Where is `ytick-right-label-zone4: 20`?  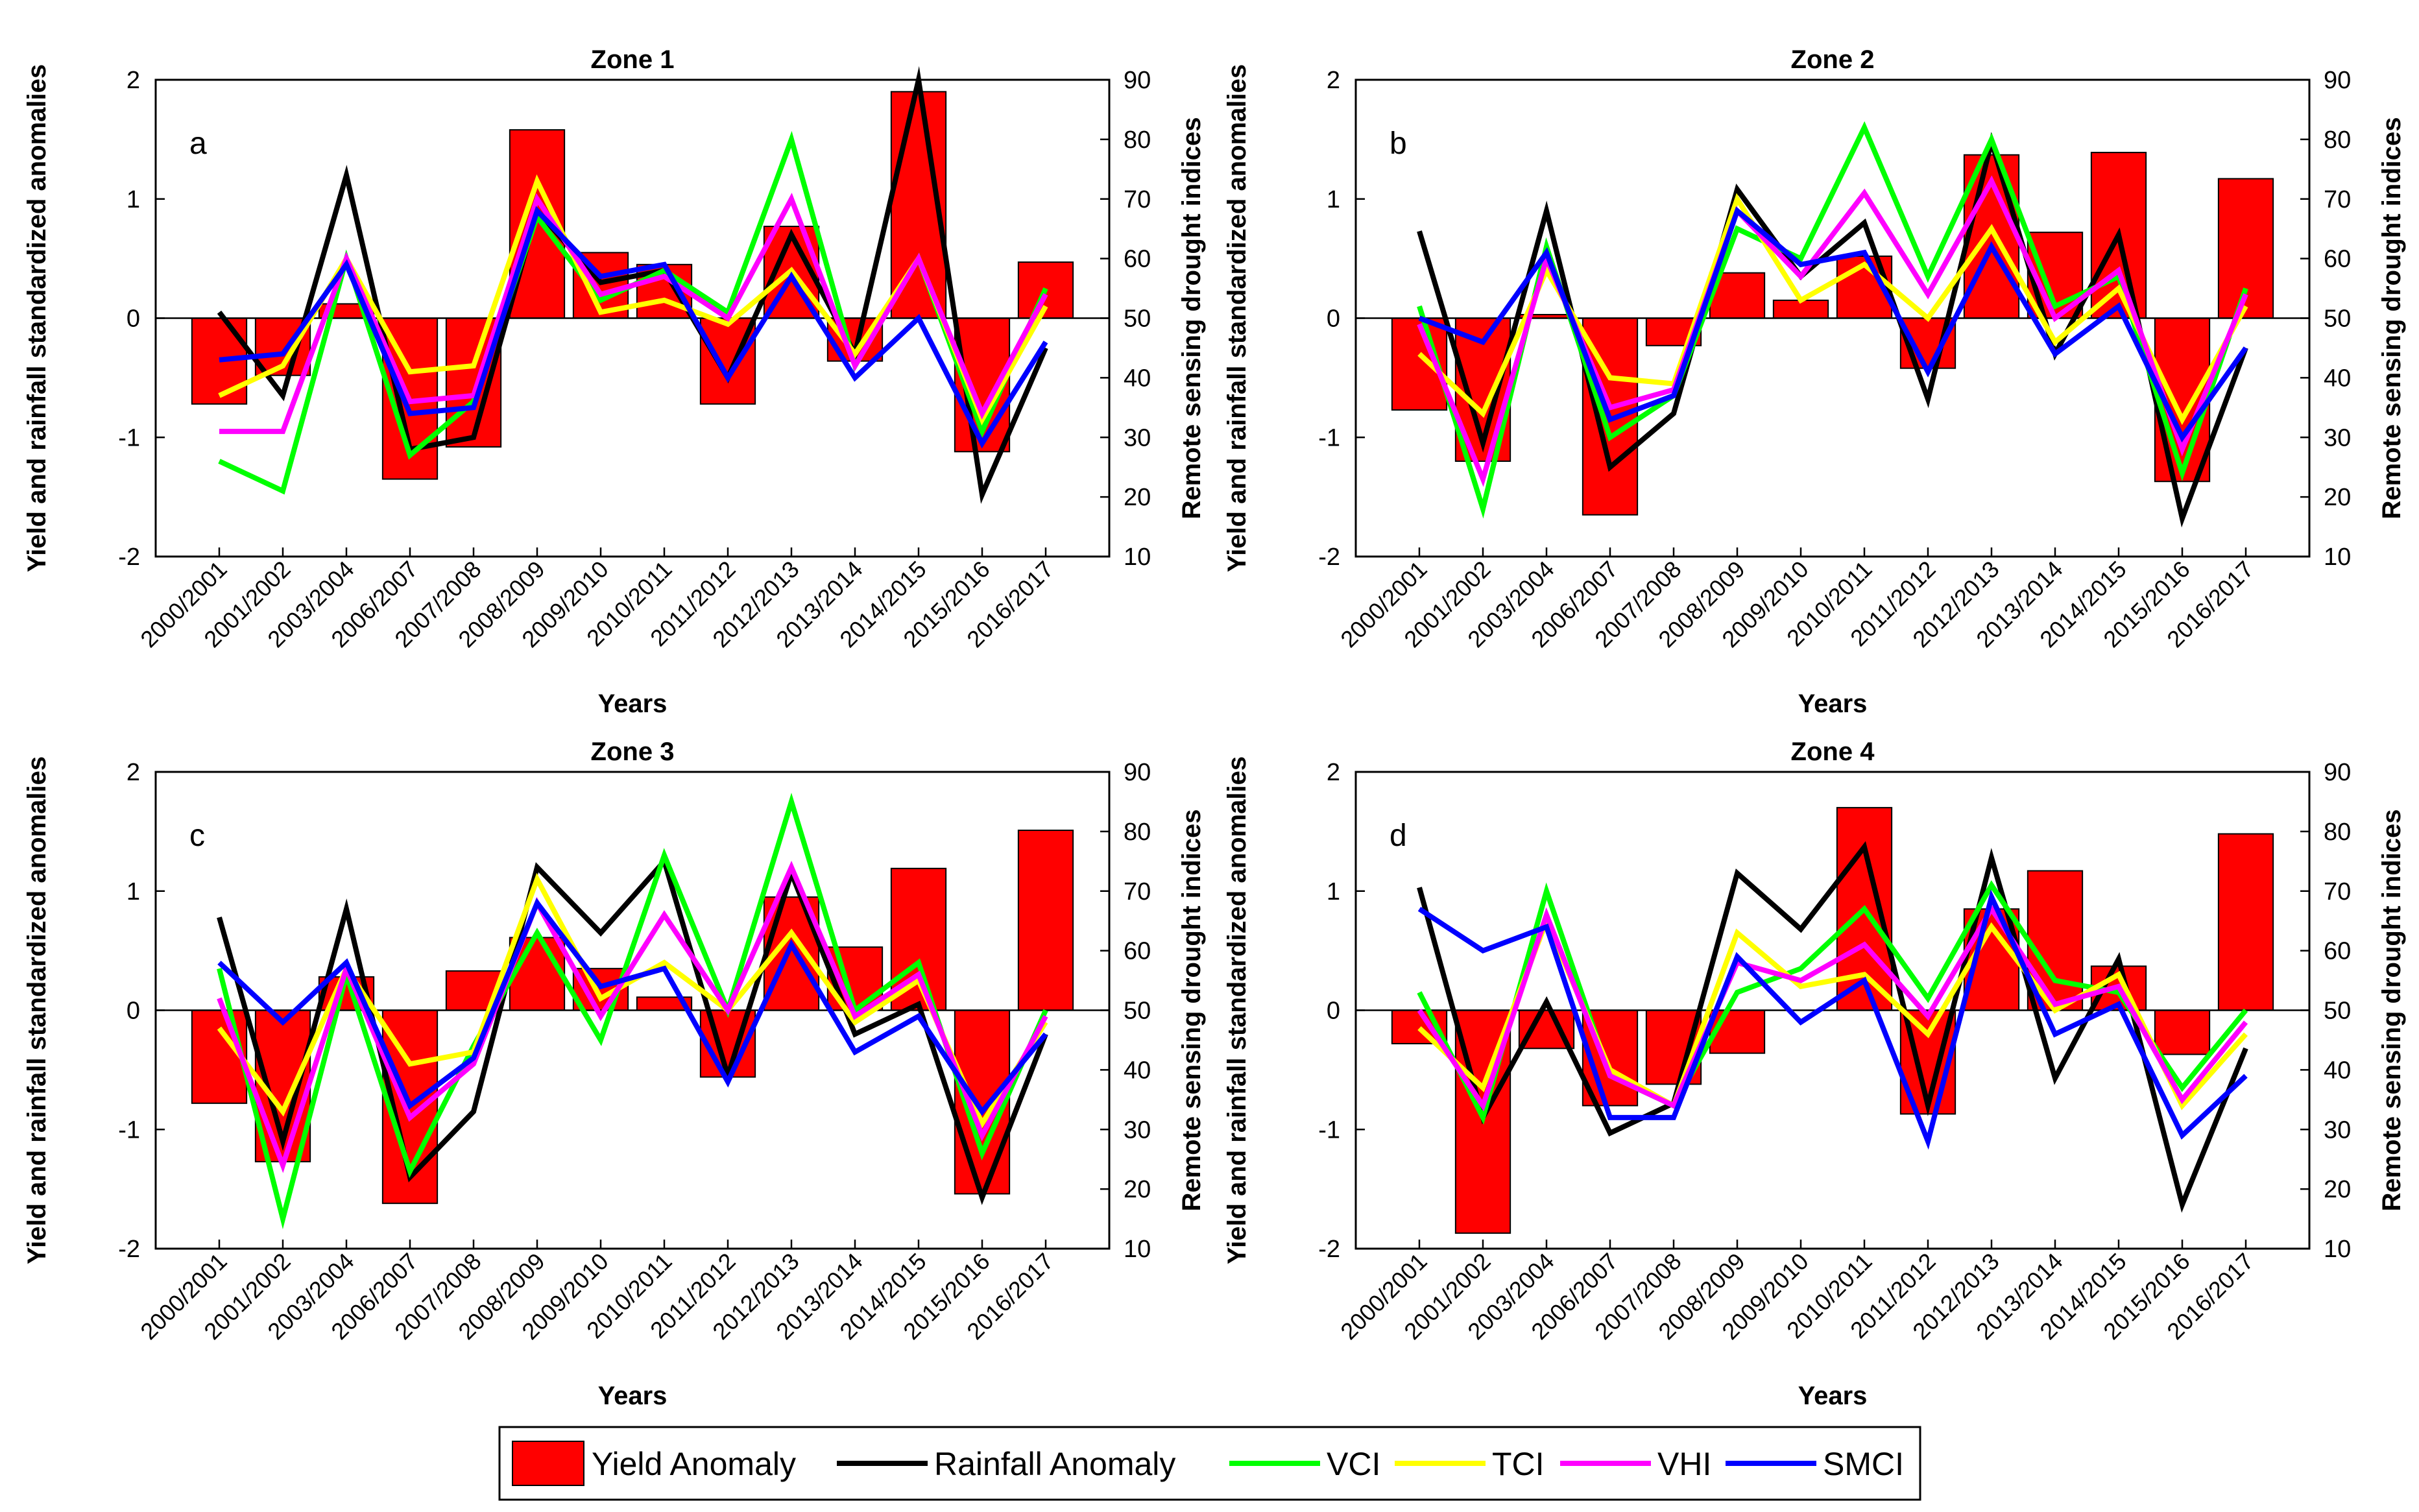 ytick-right-label-zone4: 20 is located at coordinates (2337, 1189).